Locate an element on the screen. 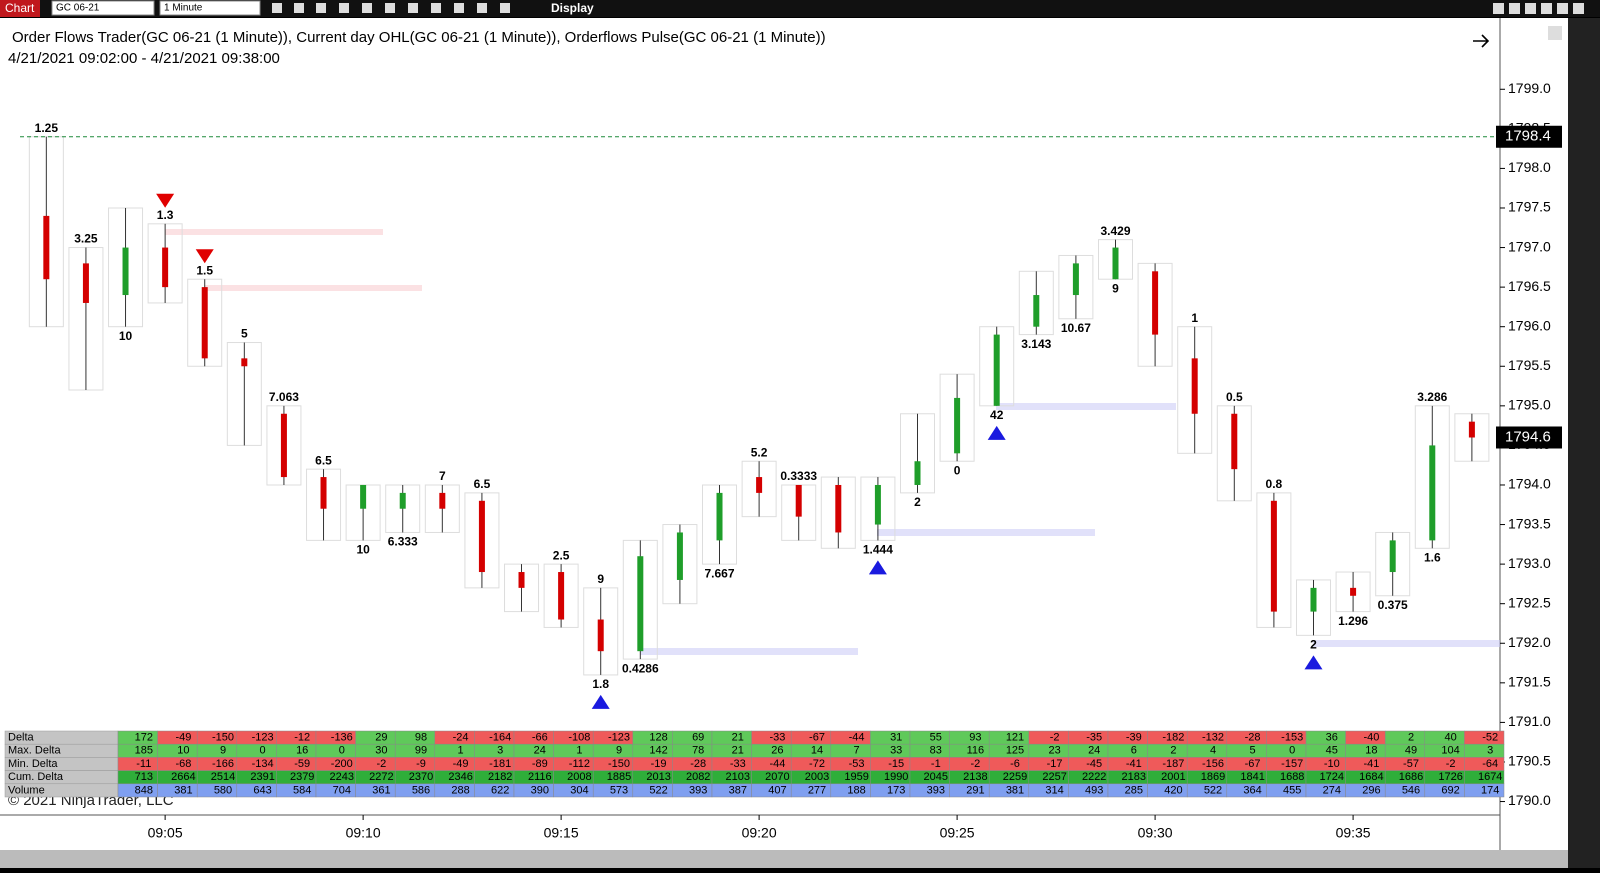 The image size is (1600, 873). stats-value: 2116 is located at coordinates (540, 777).